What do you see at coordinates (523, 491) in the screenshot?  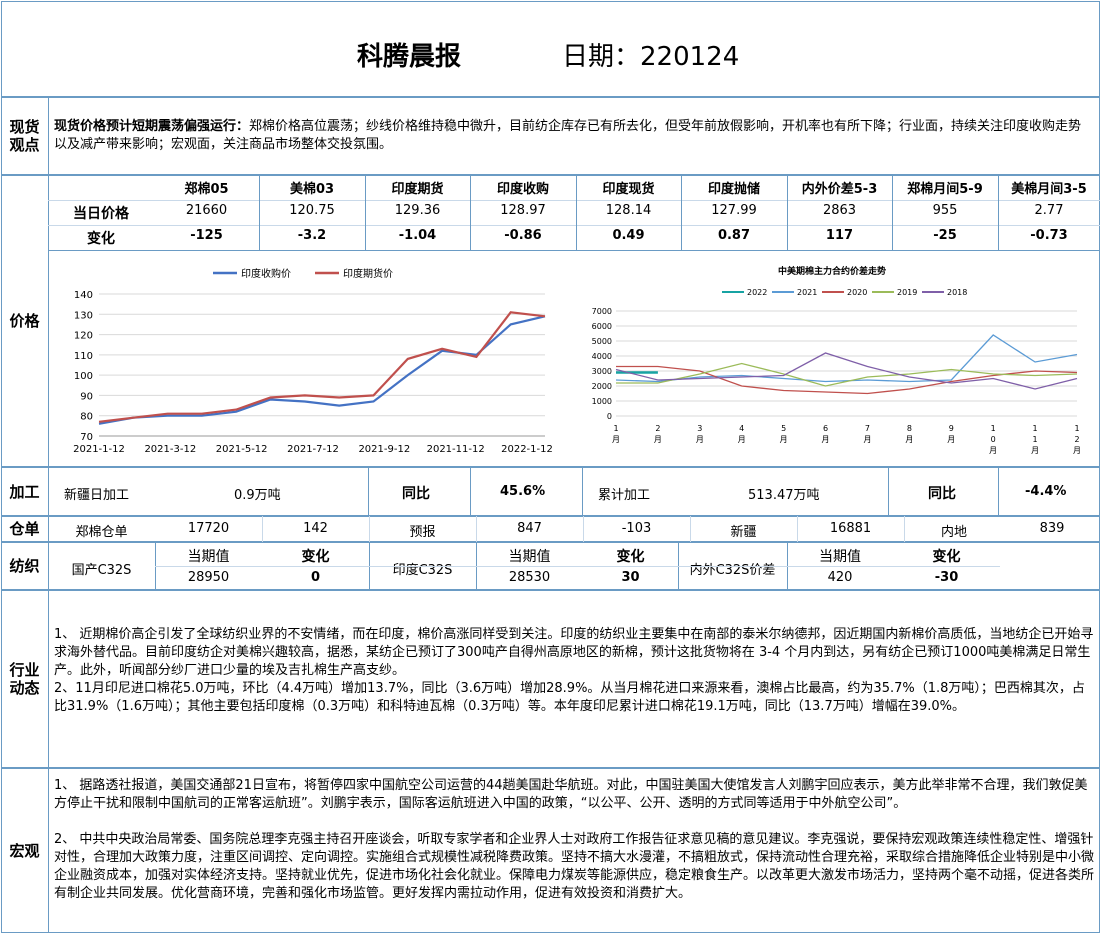 I see `processing-yoy1: 45.6%` at bounding box center [523, 491].